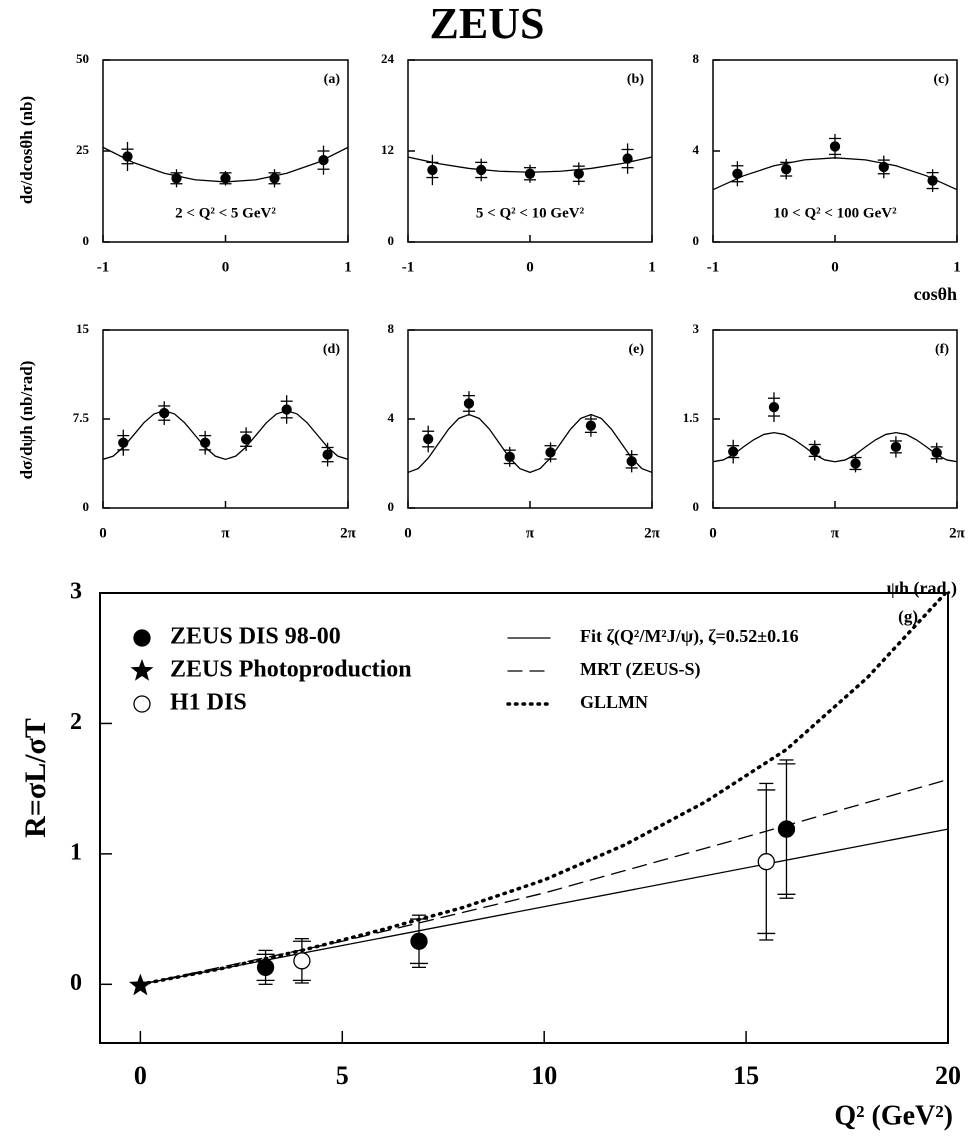  Describe the element at coordinates (81, 417) in the screenshot. I see `y-tick-label: 7.5` at that location.